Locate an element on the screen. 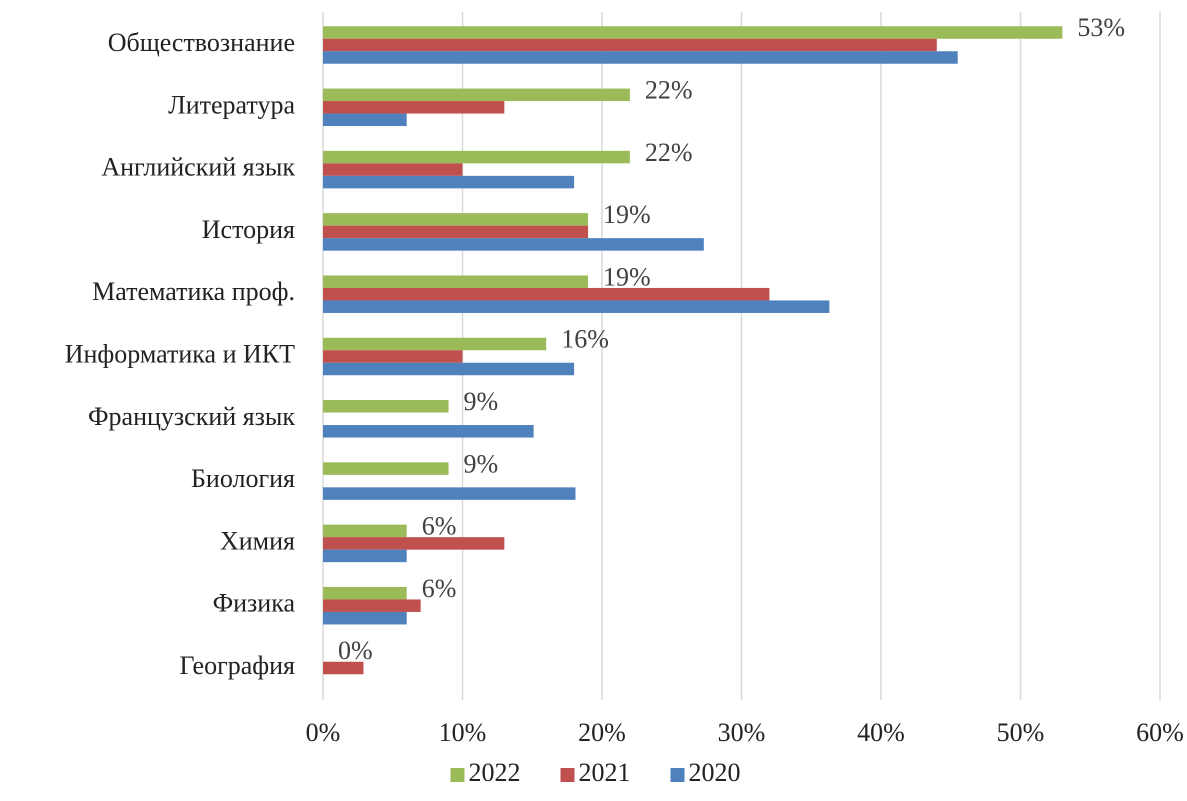 The height and width of the screenshot is (801, 1187). x-tick-label: 20% is located at coordinates (602, 732).